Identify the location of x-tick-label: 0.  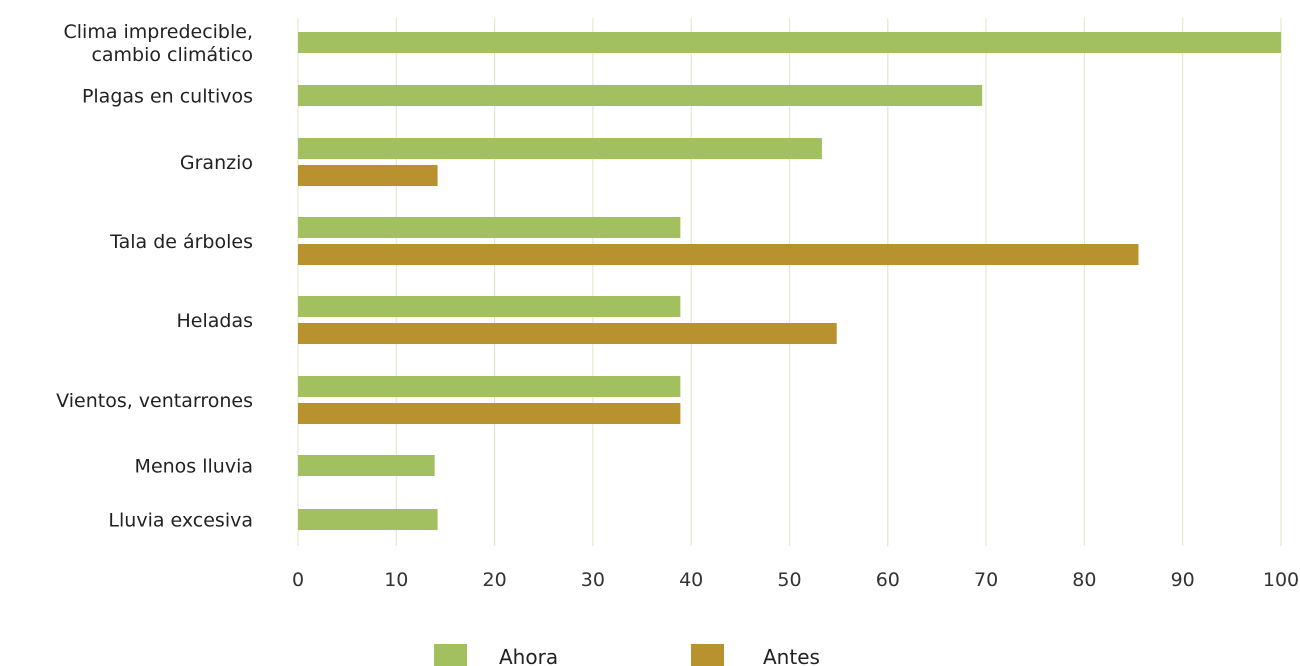
(298, 580).